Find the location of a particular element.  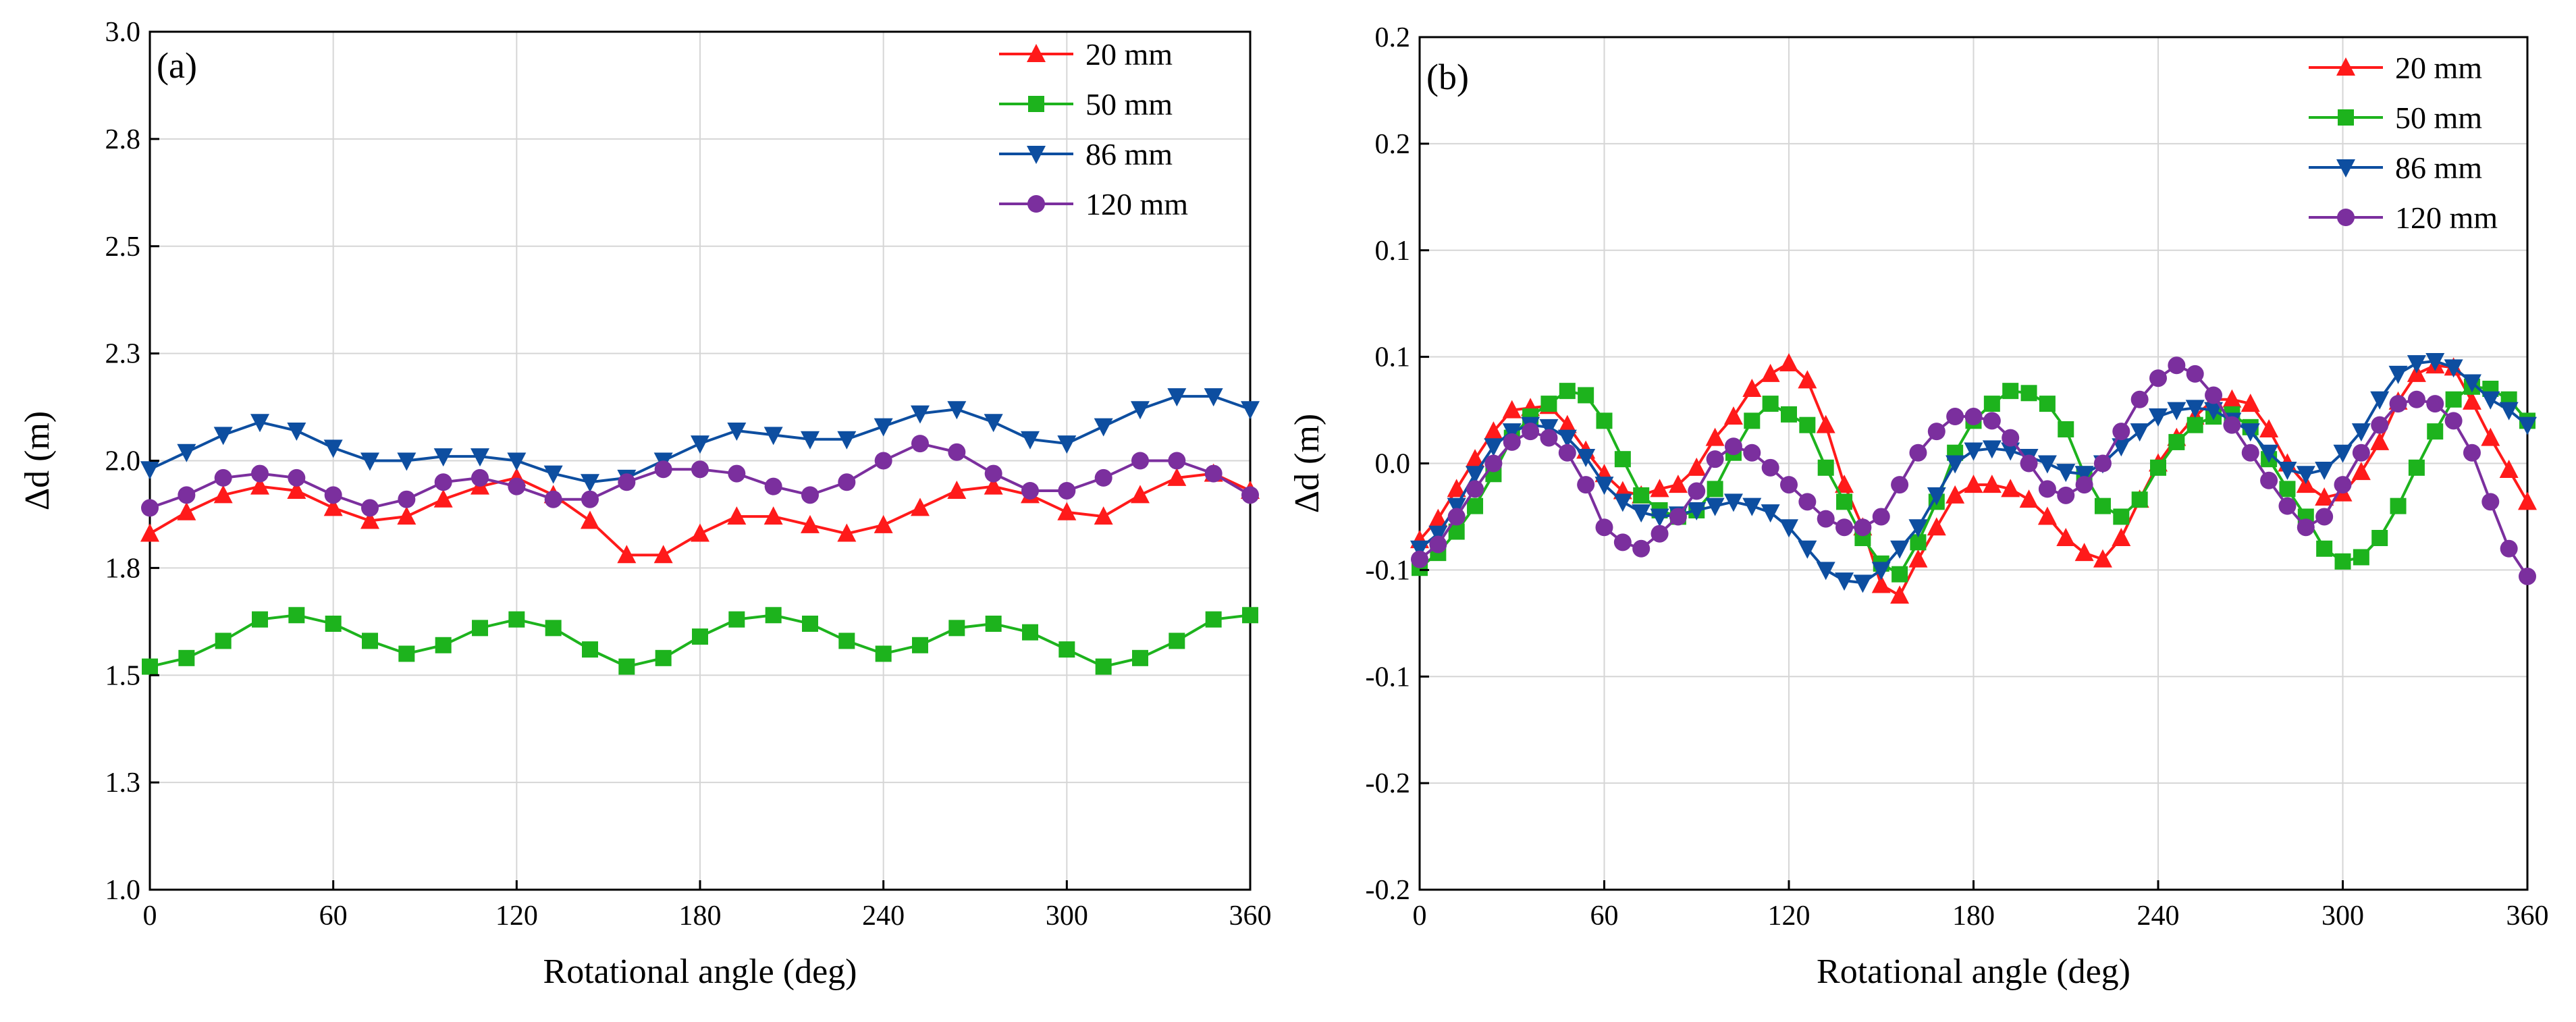

y-tick-label: 2.8 is located at coordinates (123, 139).